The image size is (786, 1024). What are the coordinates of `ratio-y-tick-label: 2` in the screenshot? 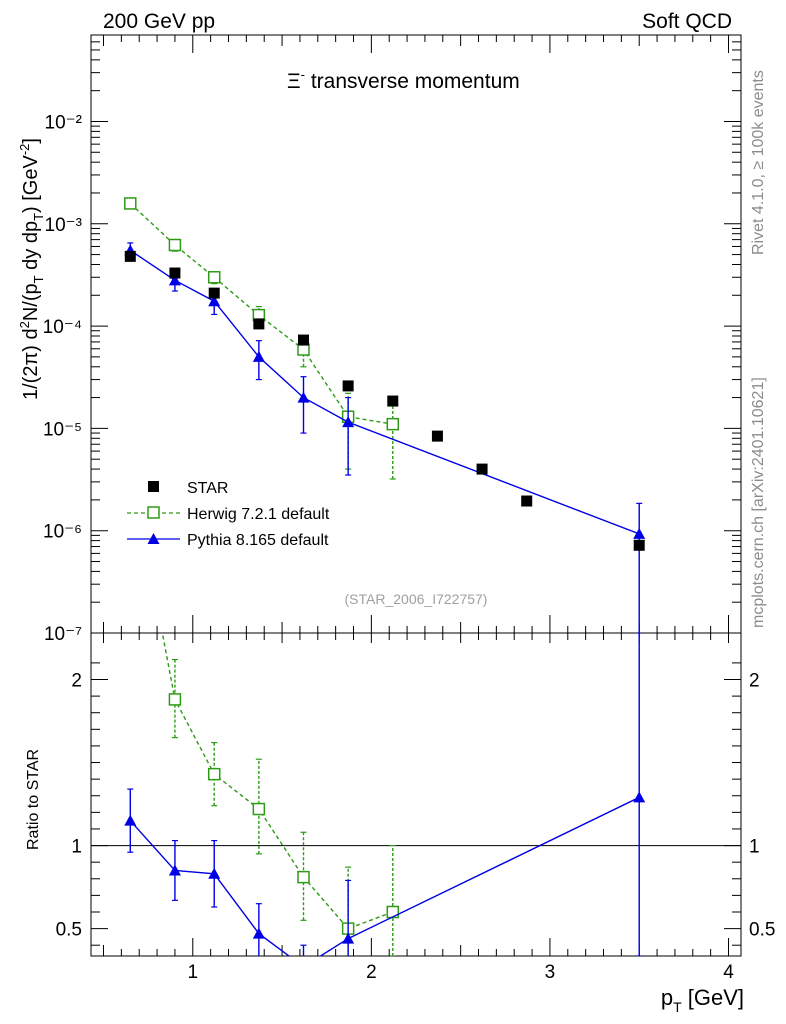 It's located at (76, 680).